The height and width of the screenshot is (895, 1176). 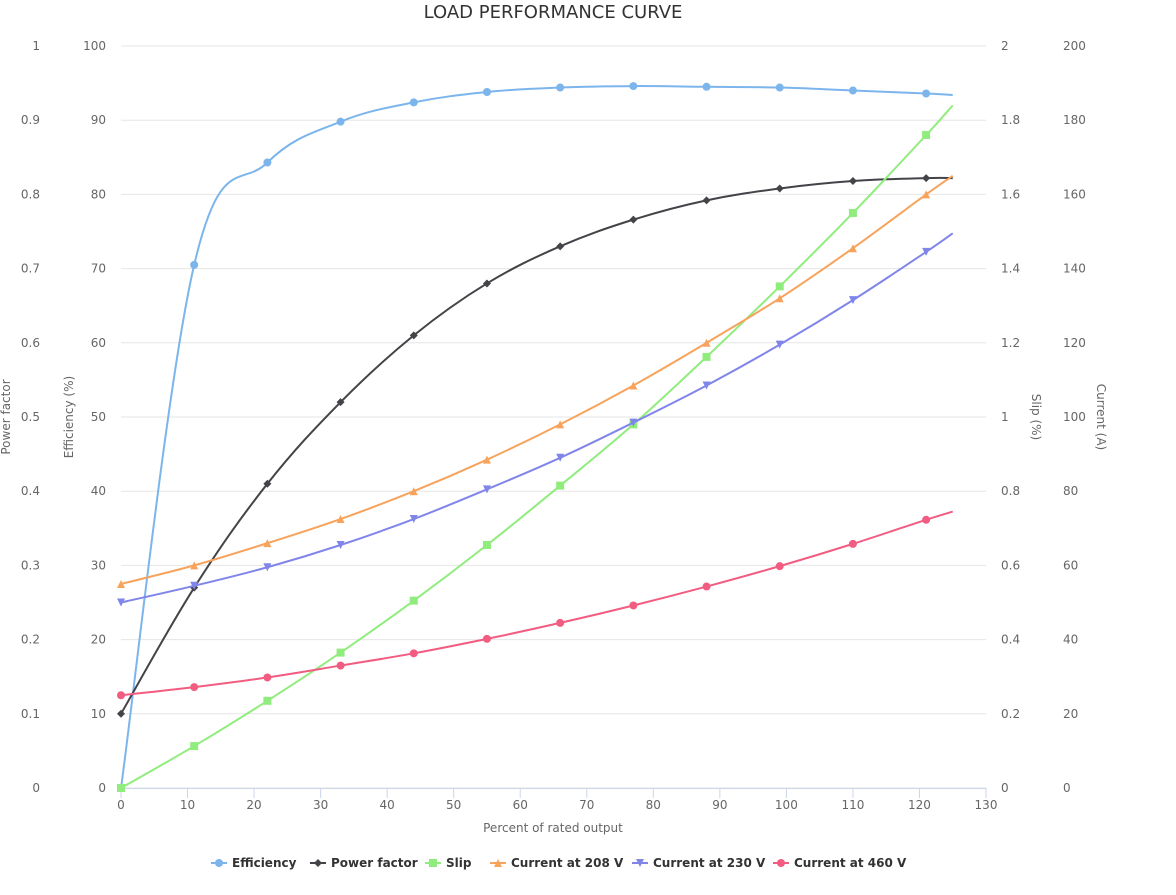 I want to click on legend-item-current-at-460-v: Current at 460 V, so click(x=840, y=863).